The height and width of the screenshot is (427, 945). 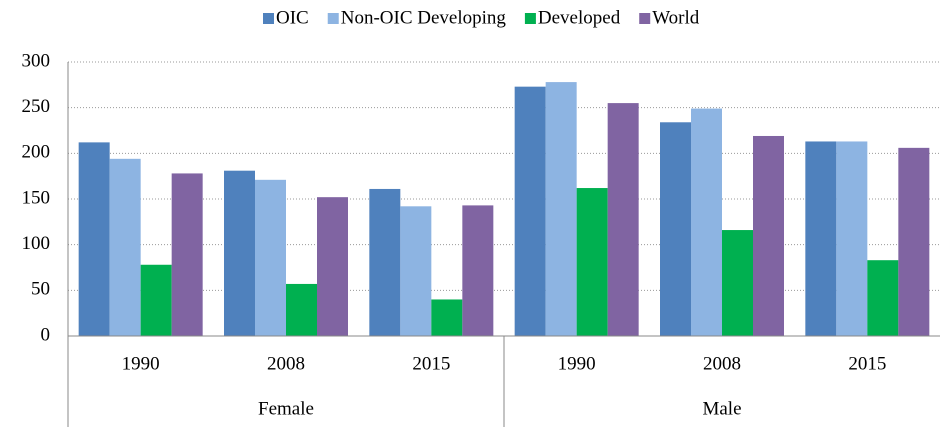 What do you see at coordinates (46, 334) in the screenshot?
I see `y-tick-label: 0` at bounding box center [46, 334].